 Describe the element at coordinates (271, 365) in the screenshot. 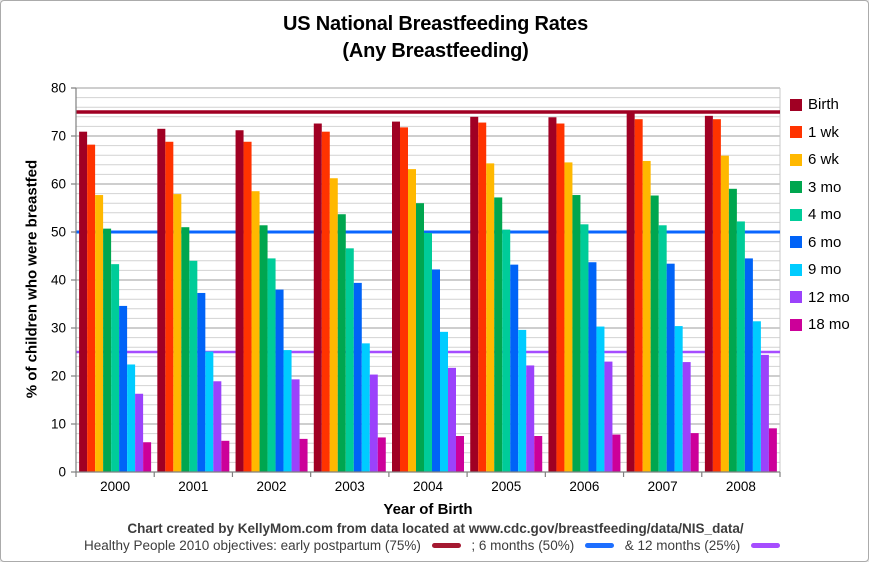

I see `bar-2002-4mo` at that location.